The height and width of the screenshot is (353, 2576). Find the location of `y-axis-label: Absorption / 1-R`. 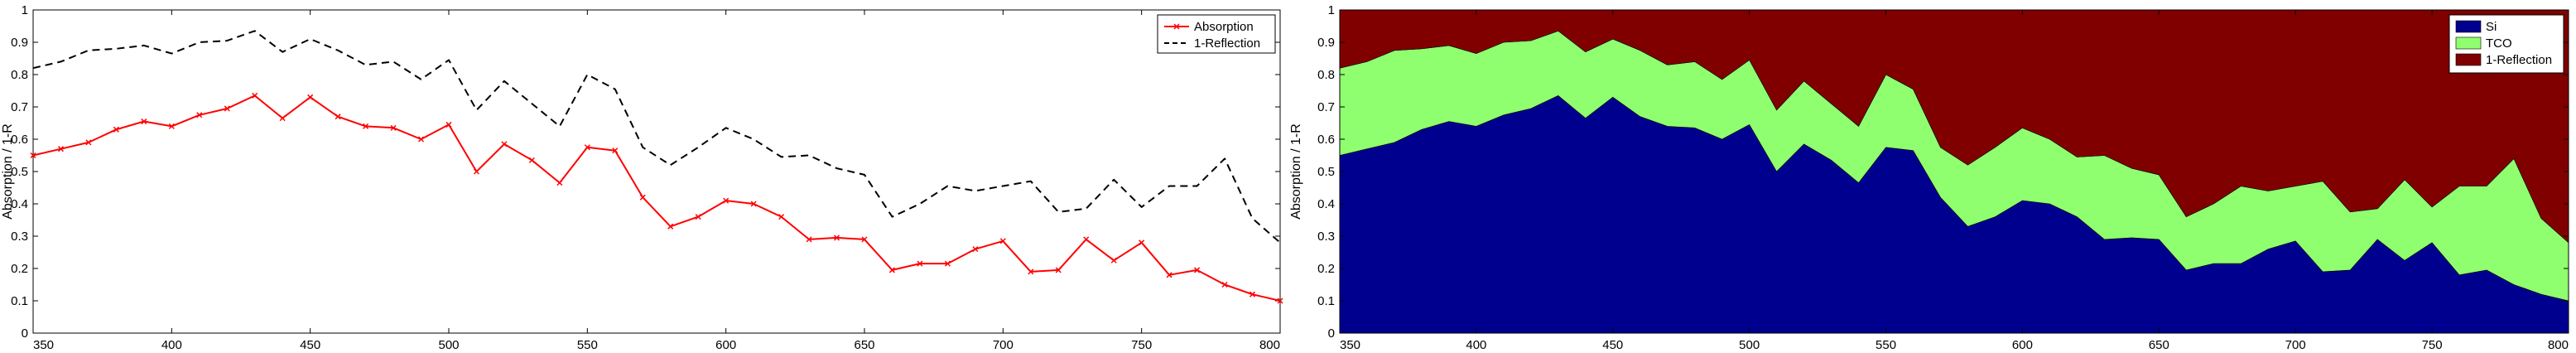

y-axis-label: Absorption / 1-R is located at coordinates (1296, 171).